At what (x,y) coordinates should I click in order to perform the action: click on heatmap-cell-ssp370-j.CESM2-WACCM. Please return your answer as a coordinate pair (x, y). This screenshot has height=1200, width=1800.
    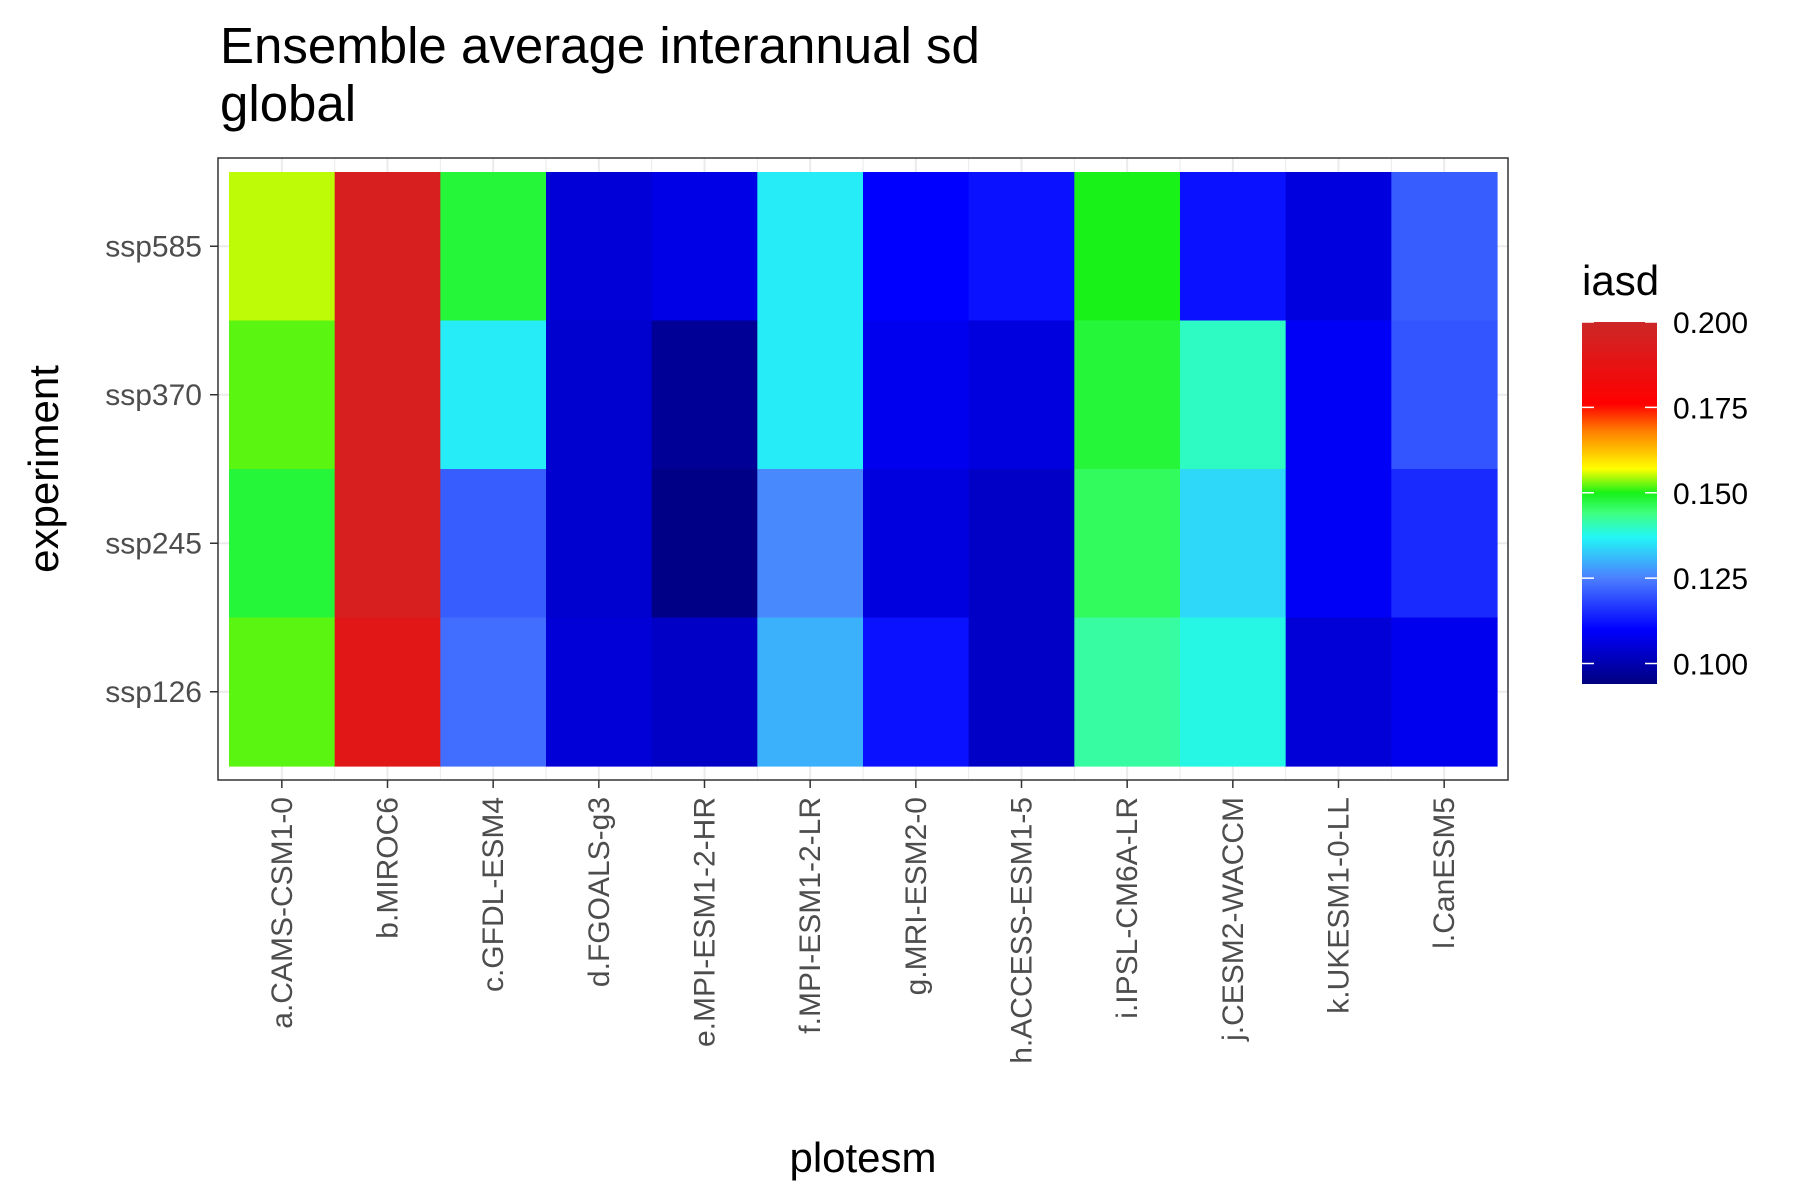
    Looking at the image, I should click on (1233, 395).